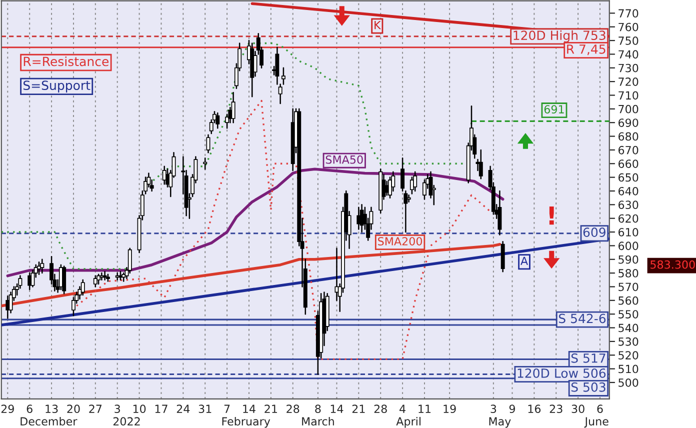 The image size is (696, 428). Describe the element at coordinates (246, 422) in the screenshot. I see `x2-tick-label: February` at that location.